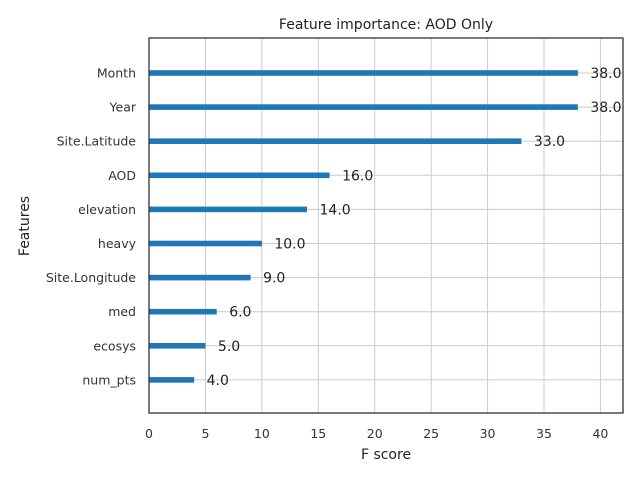 The width and height of the screenshot is (640, 480). I want to click on y-tick-label: ecosys, so click(114, 345).